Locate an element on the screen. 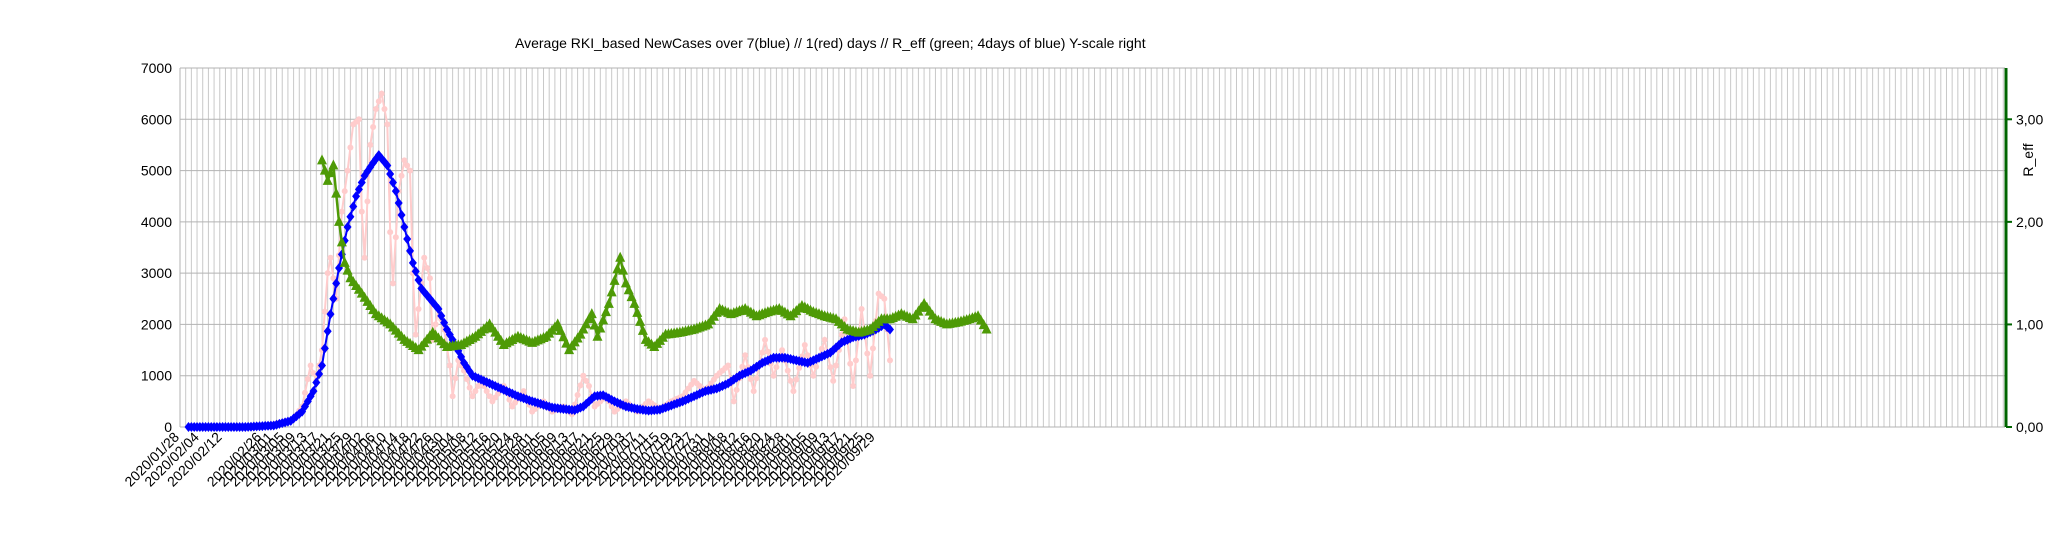 Image resolution: width=2048 pixels, height=537 pixels. y-tick-label: 5000 is located at coordinates (156, 171).